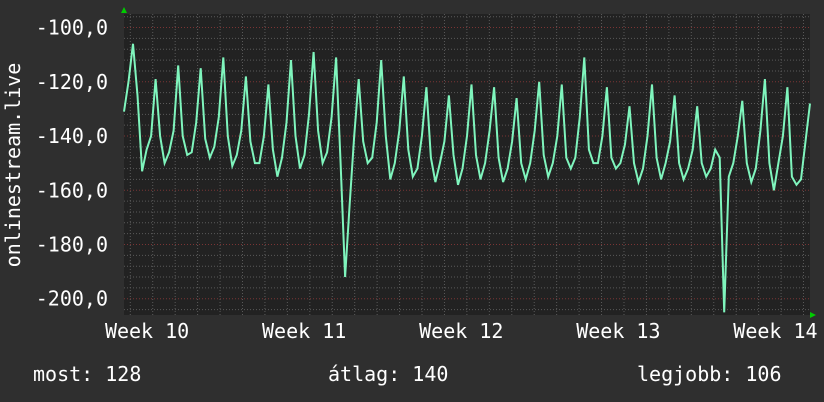  I want to click on legend-current: most: 128, so click(87, 374).